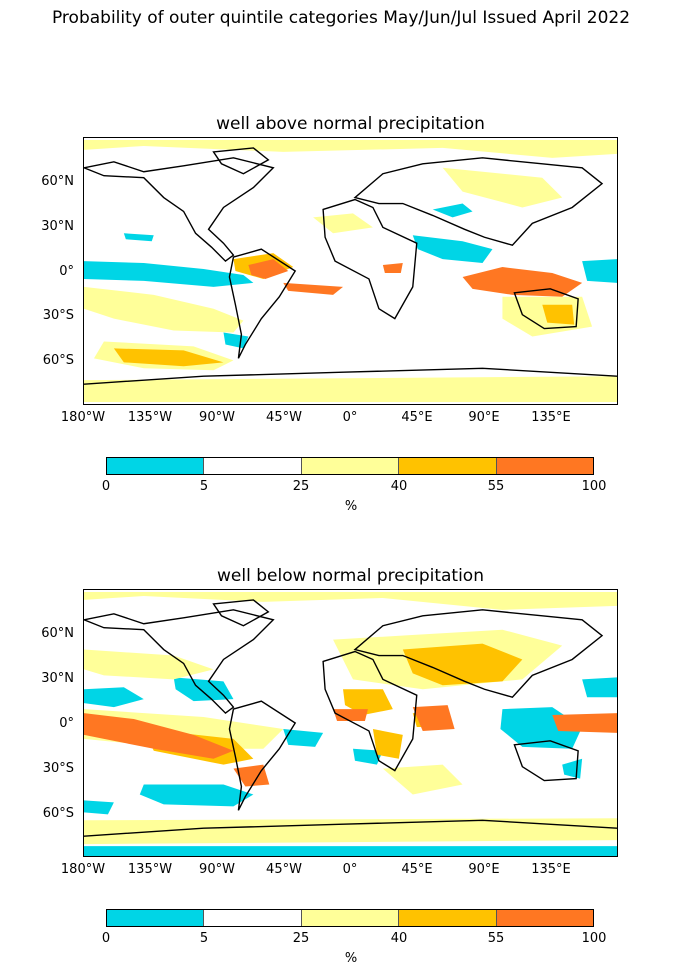 This screenshot has height=976, width=682. I want to click on map-title-above: well above normal precipitation, so click(350, 124).